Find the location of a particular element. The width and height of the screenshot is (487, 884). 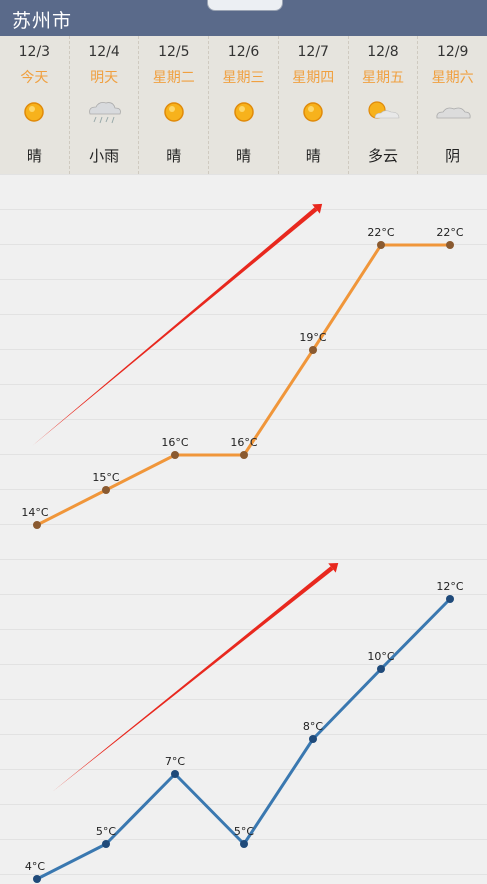

forecast-day: 12/7 星期四晴 is located at coordinates (314, 105).